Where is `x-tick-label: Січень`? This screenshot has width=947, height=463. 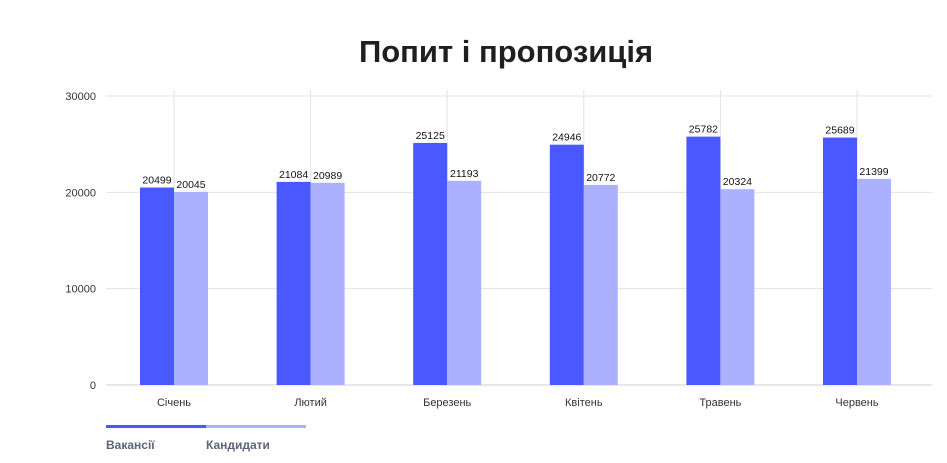 x-tick-label: Січень is located at coordinates (174, 403).